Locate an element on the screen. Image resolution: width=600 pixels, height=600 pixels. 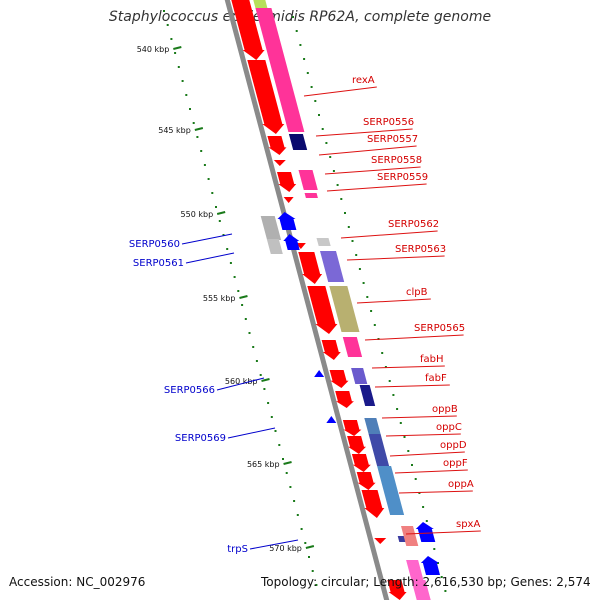
gene-label-serp0559: SERP0559 is located at coordinates (402, 177).